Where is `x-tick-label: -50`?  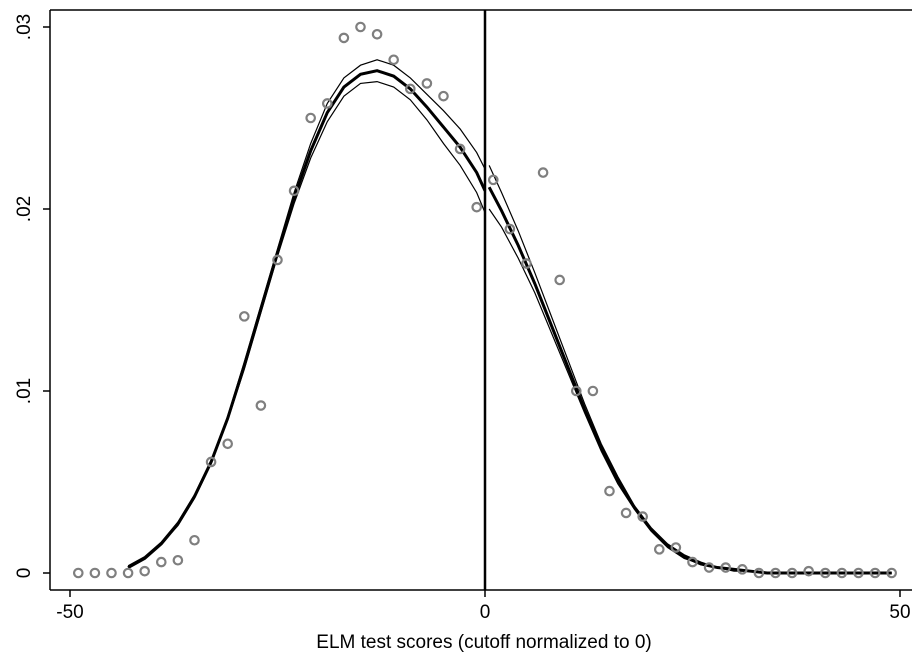 x-tick-label: -50 is located at coordinates (69, 612).